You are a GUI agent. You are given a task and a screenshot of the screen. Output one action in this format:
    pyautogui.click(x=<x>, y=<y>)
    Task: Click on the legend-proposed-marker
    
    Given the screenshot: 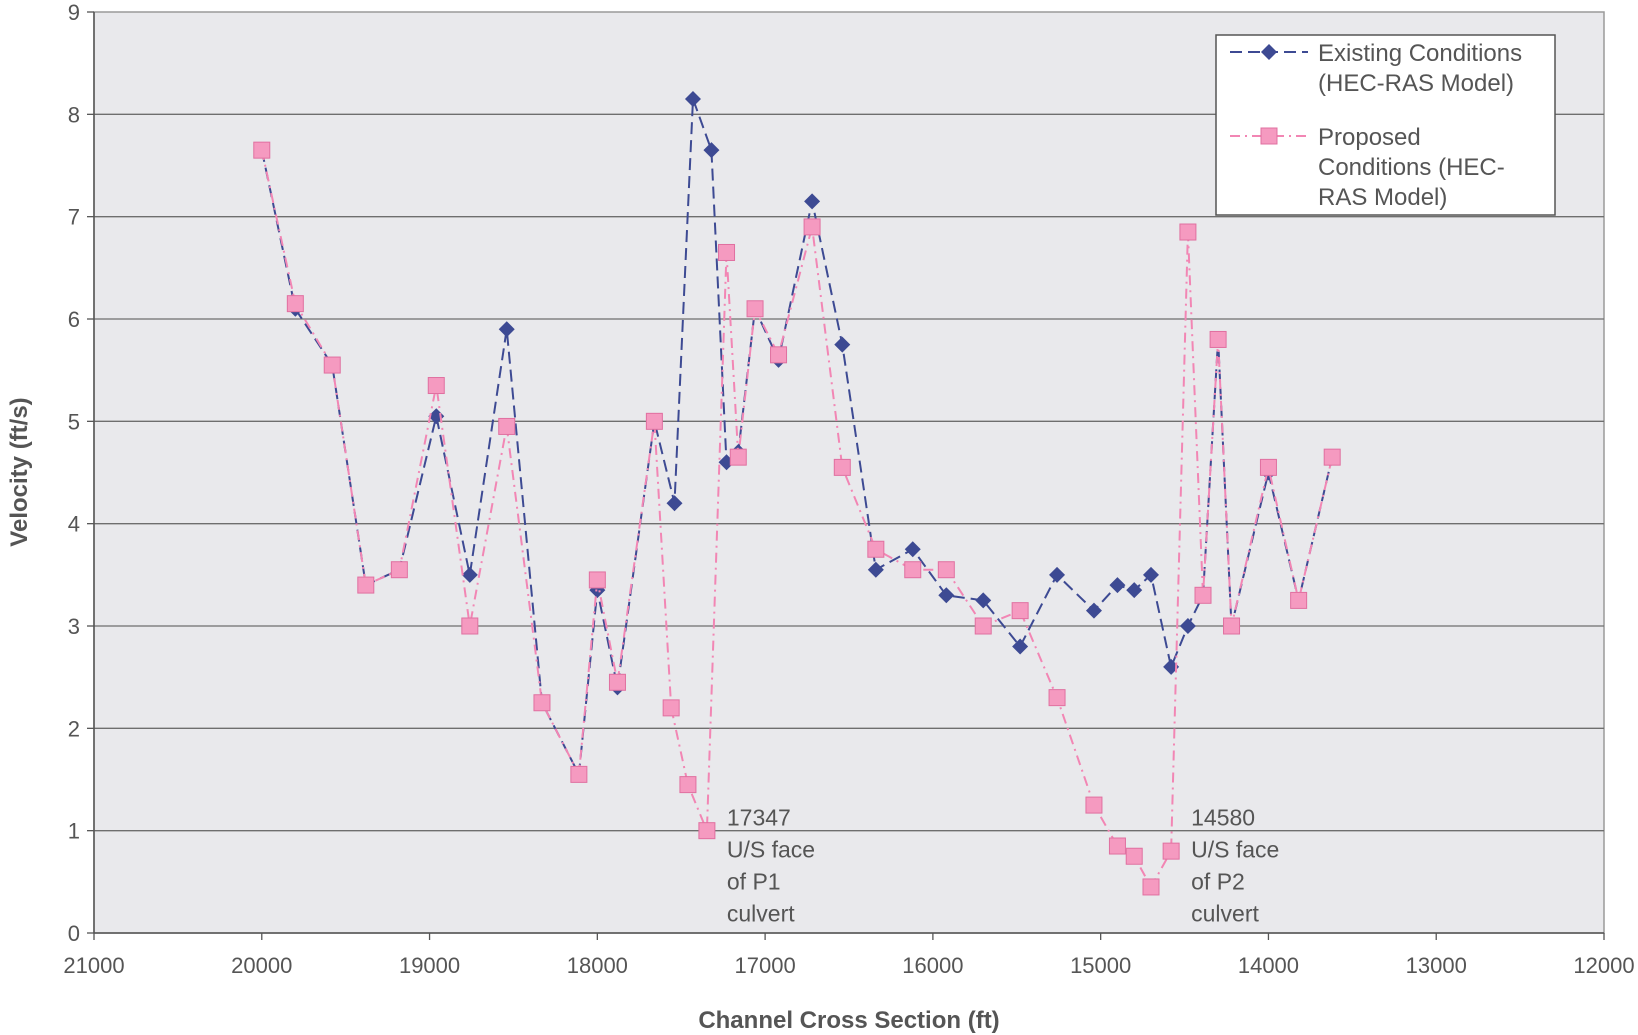 What is the action you would take?
    pyautogui.click(x=1269, y=136)
    